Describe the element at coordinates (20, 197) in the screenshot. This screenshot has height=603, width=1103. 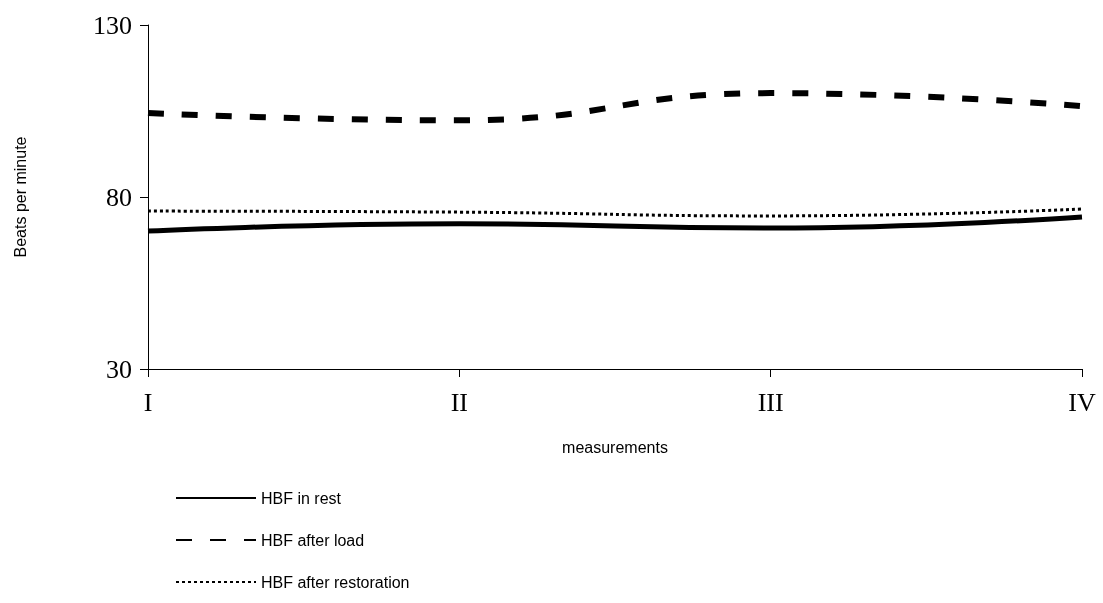
I see `y-axis-title: Beats per minute` at that location.